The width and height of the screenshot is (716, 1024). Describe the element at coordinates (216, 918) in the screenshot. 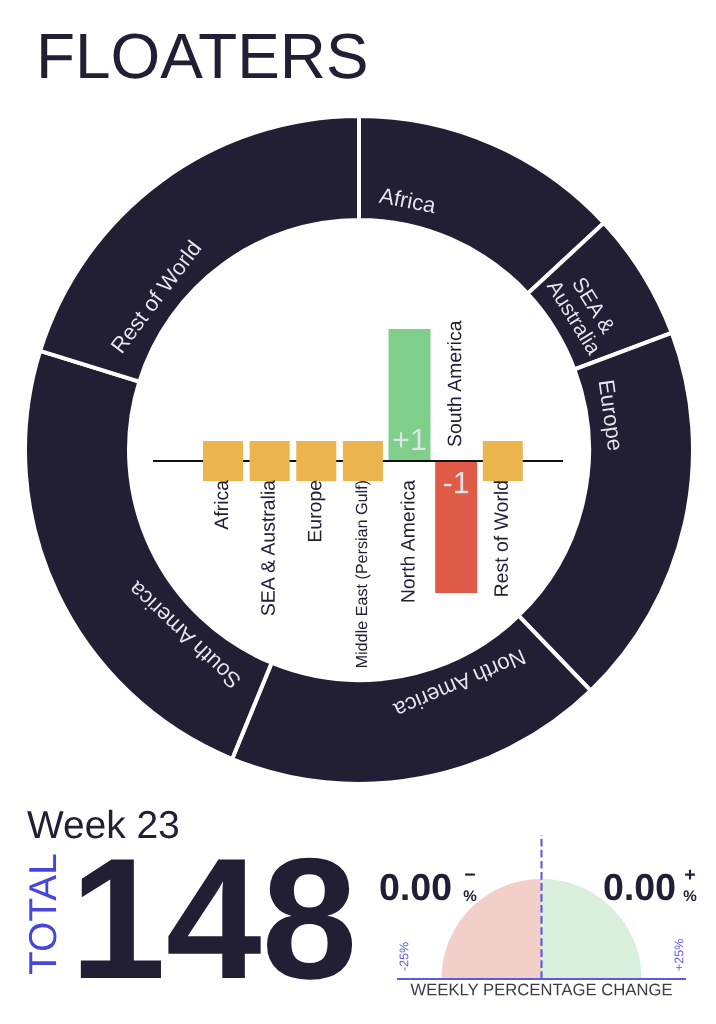

I see `text: 148` at that location.